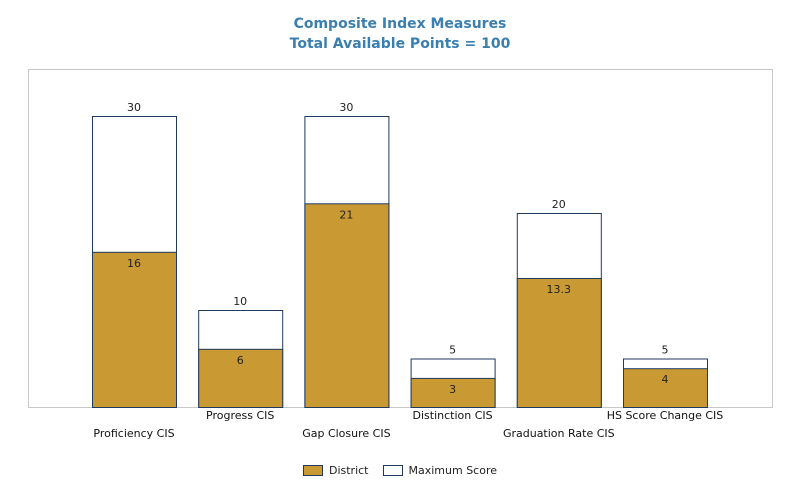 The height and width of the screenshot is (500, 800). Describe the element at coordinates (346, 107) in the screenshot. I see `data-label-maximum-score-gap-closure-cis: 30` at that location.